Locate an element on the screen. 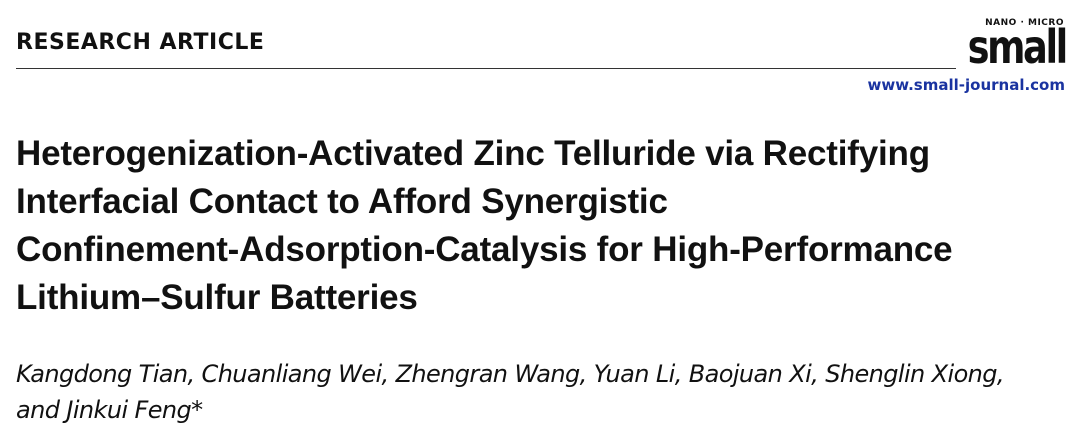 The width and height of the screenshot is (1080, 443). journal-url: www.small-journal.com is located at coordinates (966, 85).